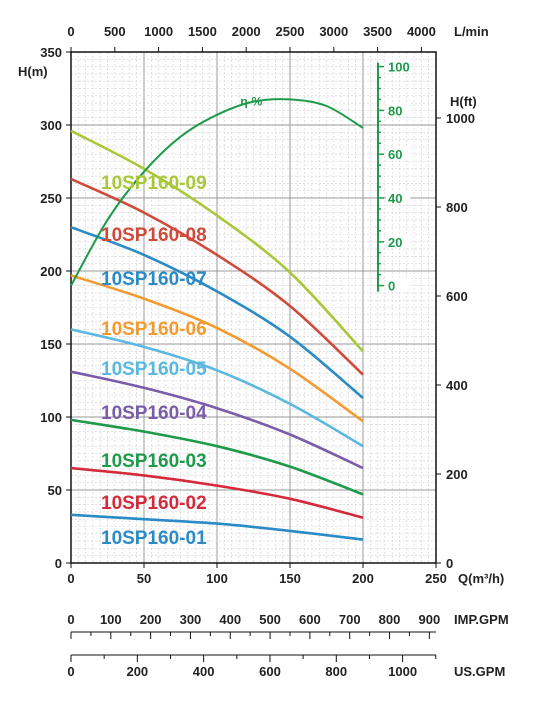 Image resolution: width=550 pixels, height=709 pixels. Describe the element at coordinates (457, 474) in the screenshot. I see `right-tick-label: 200` at that location.